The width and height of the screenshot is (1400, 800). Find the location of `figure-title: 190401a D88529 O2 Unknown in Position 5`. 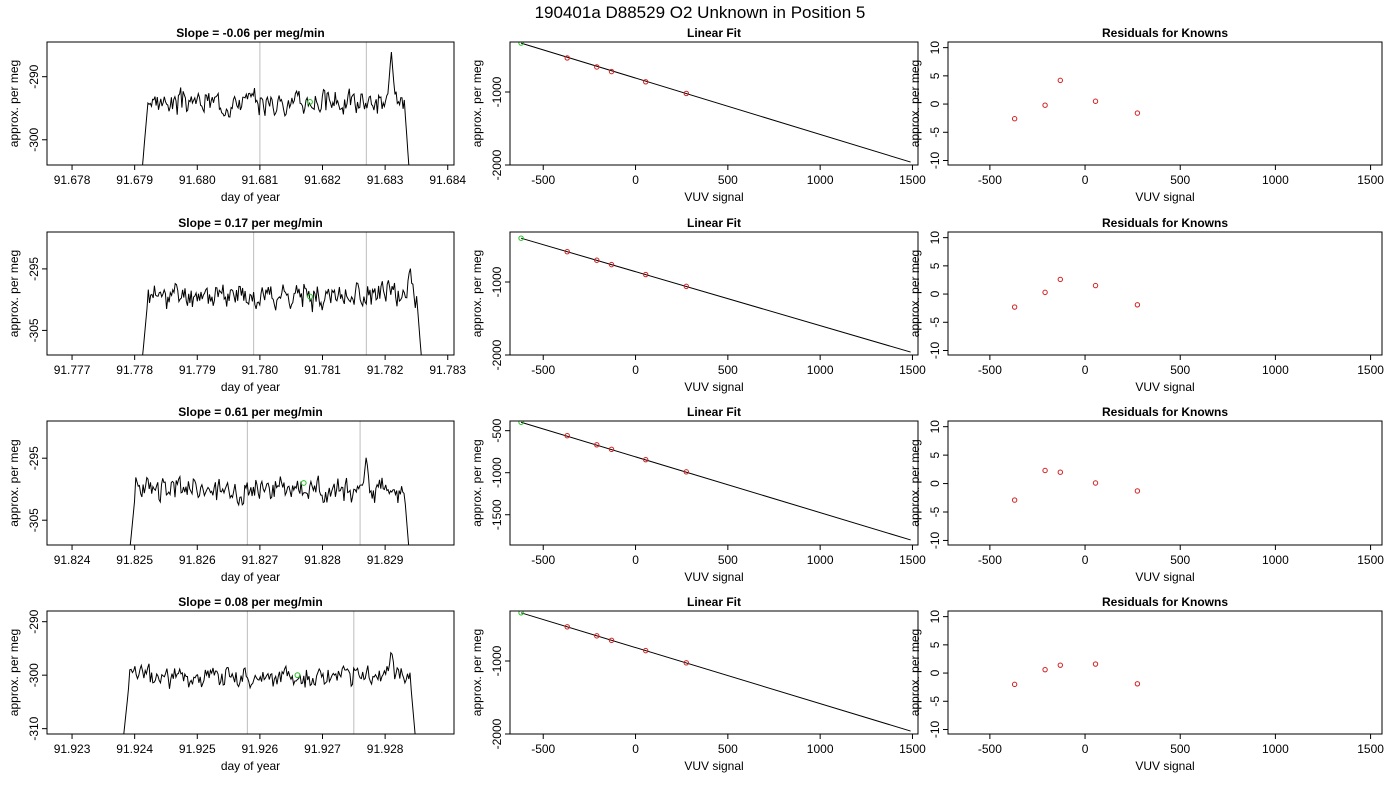

figure-title: 190401a D88529 O2 Unknown in Position 5 is located at coordinates (700, 12).